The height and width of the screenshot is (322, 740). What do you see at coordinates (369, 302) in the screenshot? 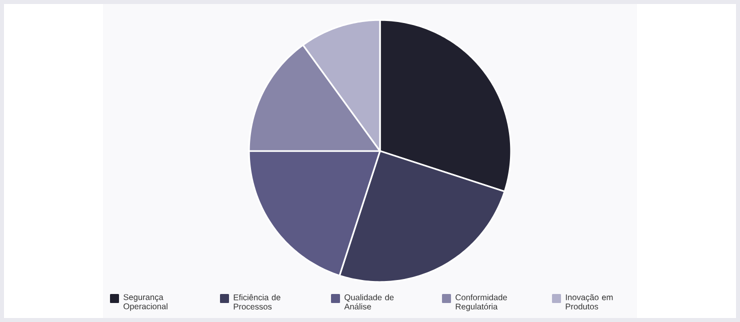
I see `legend-label: Qualidade de Análise` at bounding box center [369, 302].